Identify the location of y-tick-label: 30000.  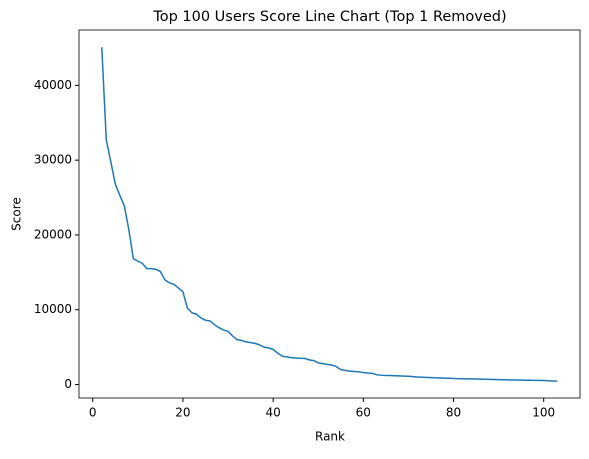
(53, 160).